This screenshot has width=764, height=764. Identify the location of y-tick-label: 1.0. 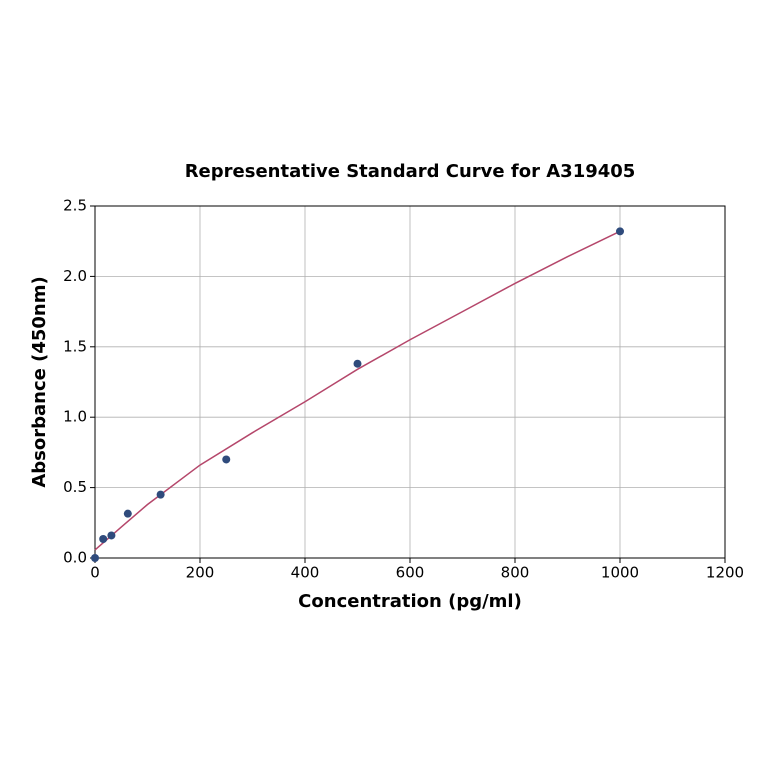
(75, 417).